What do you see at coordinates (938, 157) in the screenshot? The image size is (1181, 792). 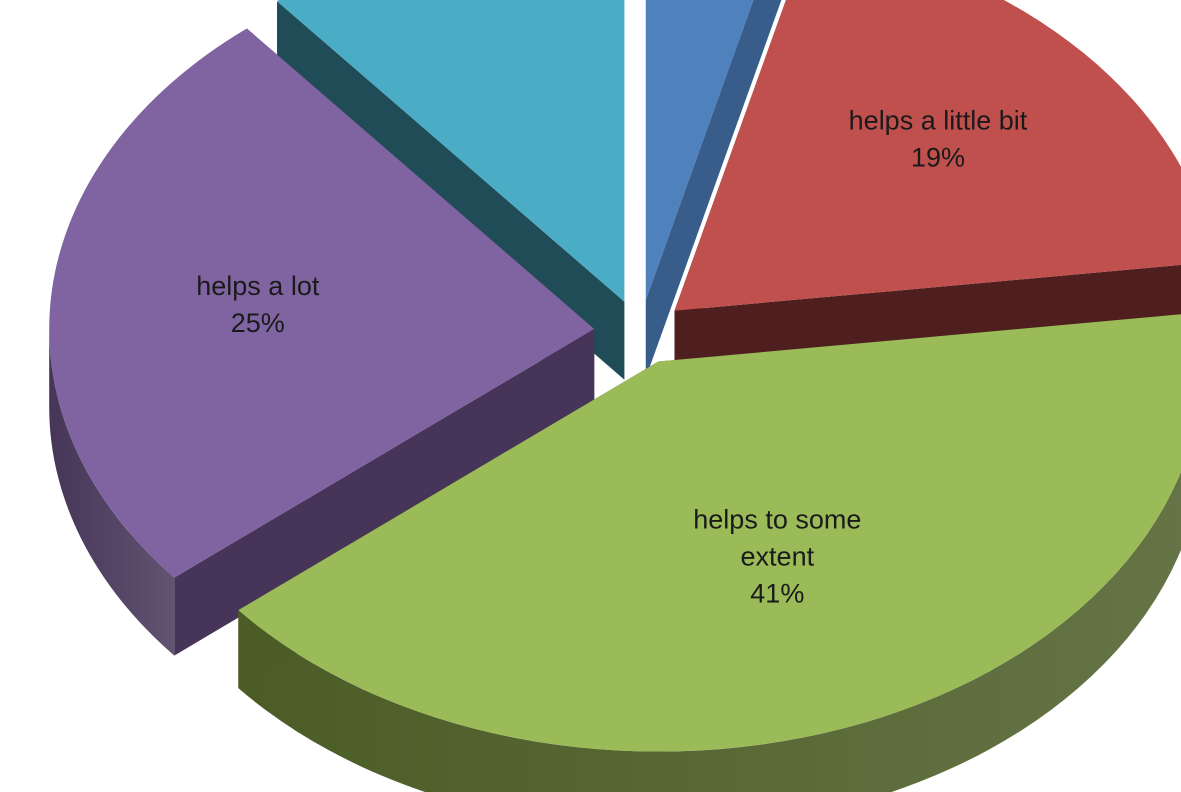 I see `slice-value-label: 19%` at bounding box center [938, 157].